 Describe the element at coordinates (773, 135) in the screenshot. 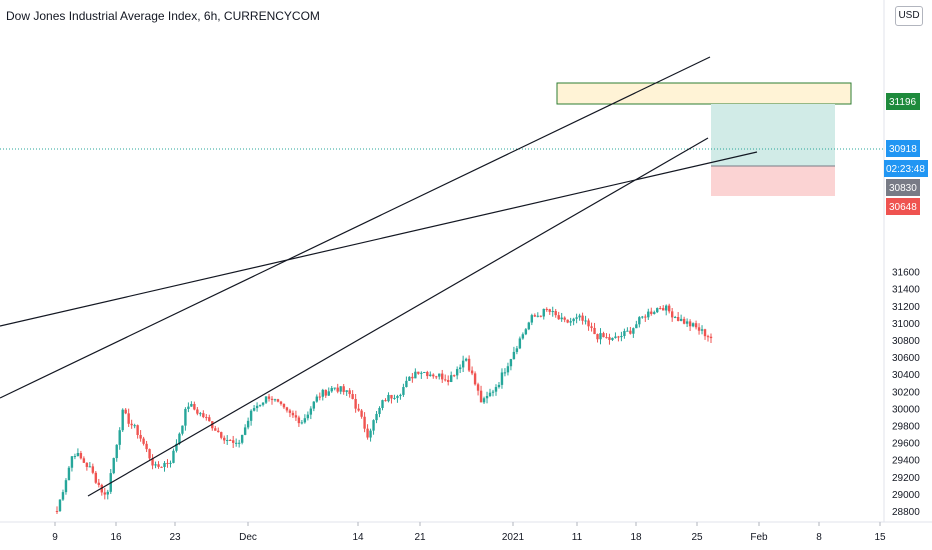

I see `profit-zone` at that location.